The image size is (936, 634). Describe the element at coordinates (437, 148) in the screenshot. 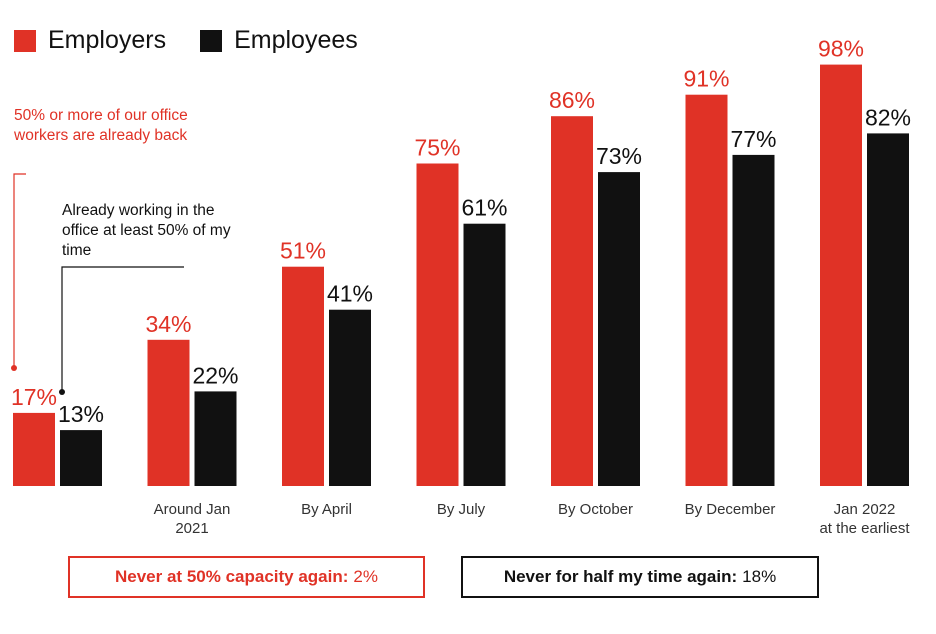

I see `employers-value-label-3: 75%` at that location.